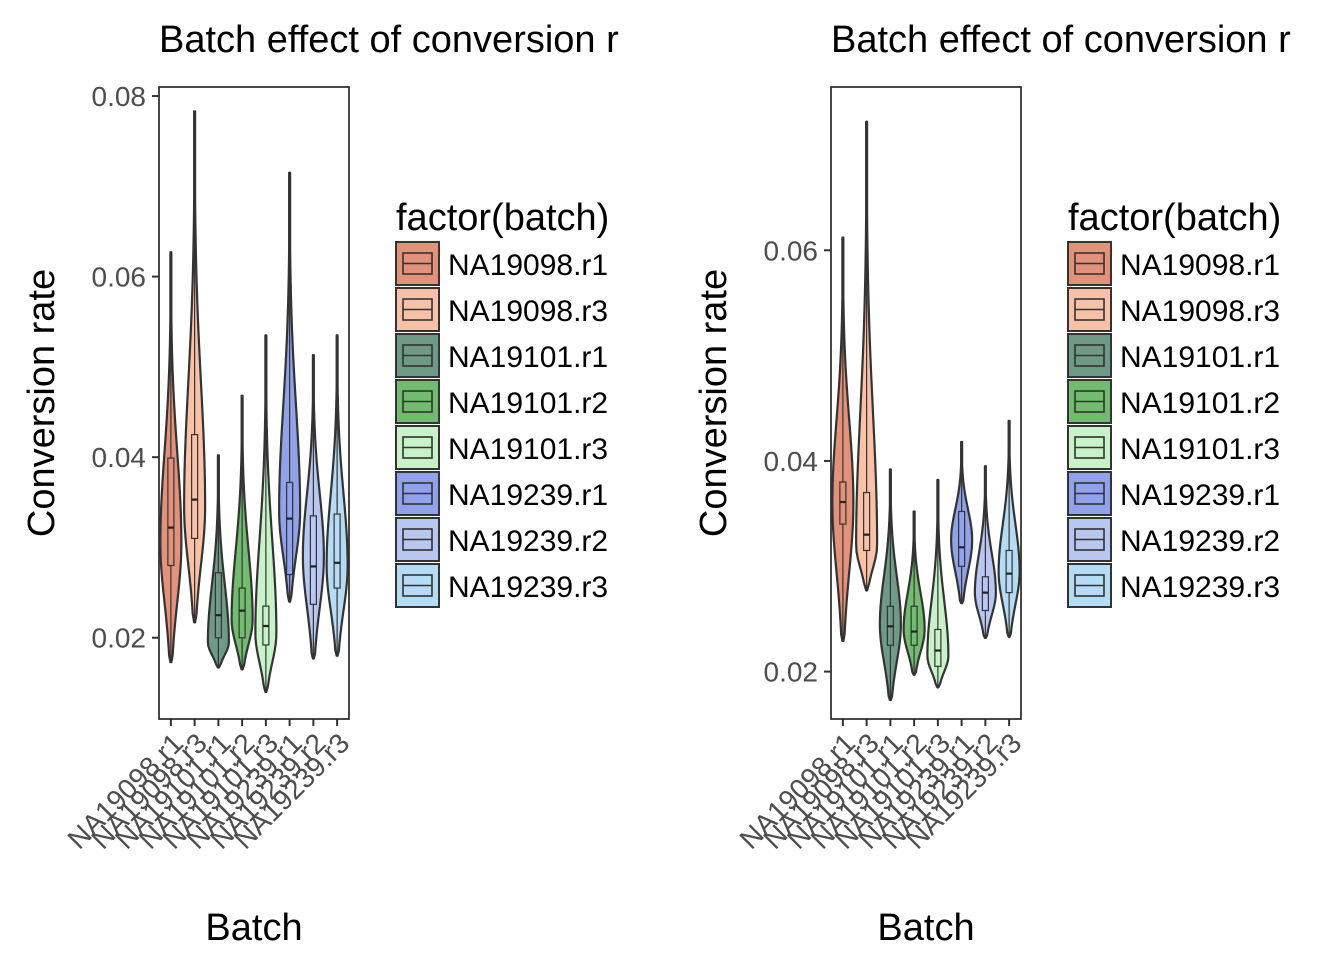  I want to click on box-NA19098.r1, so click(171, 512).